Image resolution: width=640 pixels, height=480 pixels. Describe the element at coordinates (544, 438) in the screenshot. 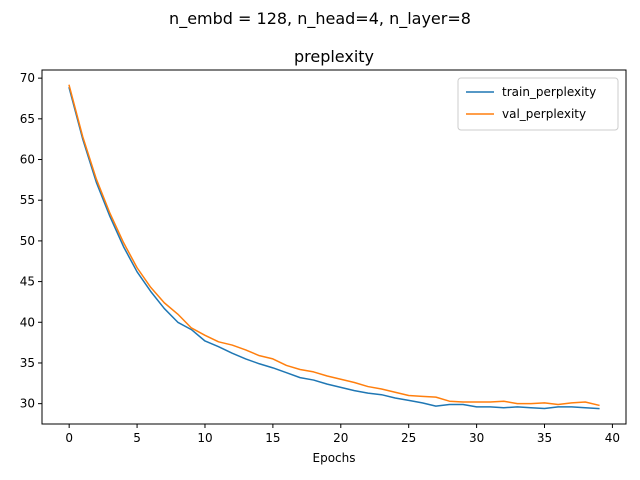

I see `x-tick-label: 35` at that location.